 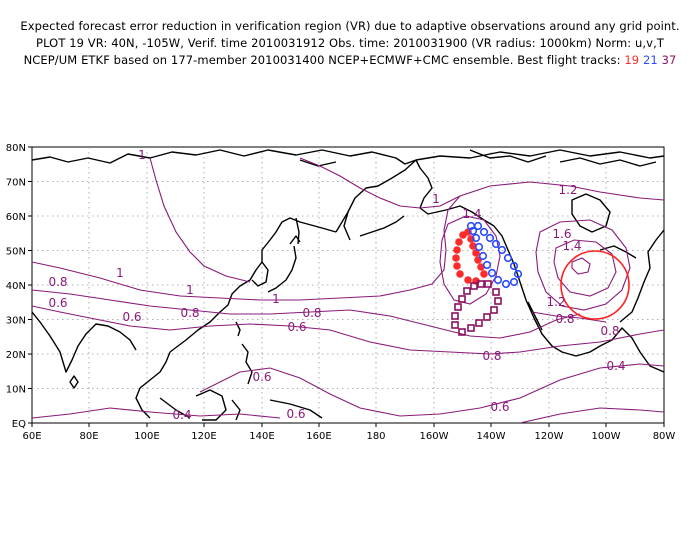 I want to click on lat-label: 30N, so click(x=16, y=321).